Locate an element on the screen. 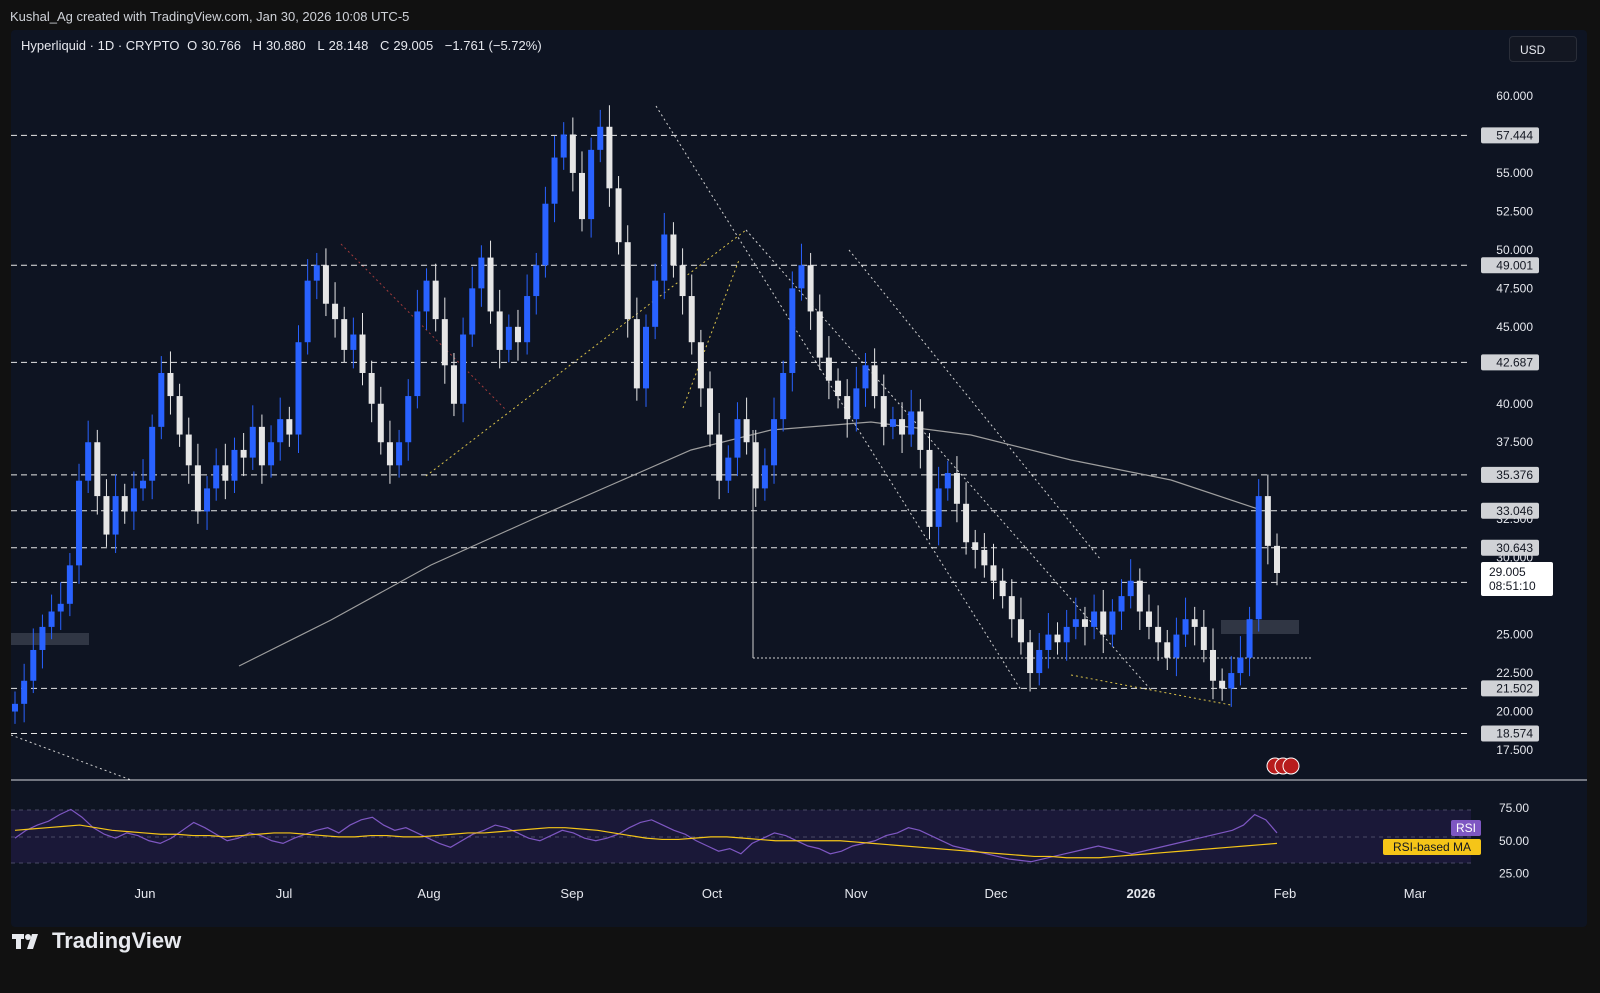  time-tick-label: Mar is located at coordinates (1415, 893).